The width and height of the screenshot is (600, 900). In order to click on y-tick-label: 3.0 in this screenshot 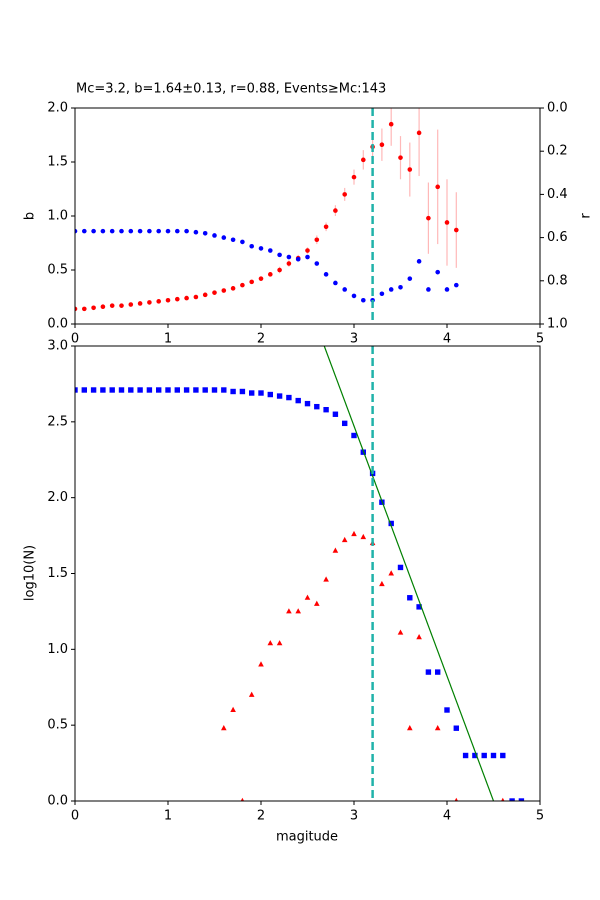, I will do `click(57, 346)`.